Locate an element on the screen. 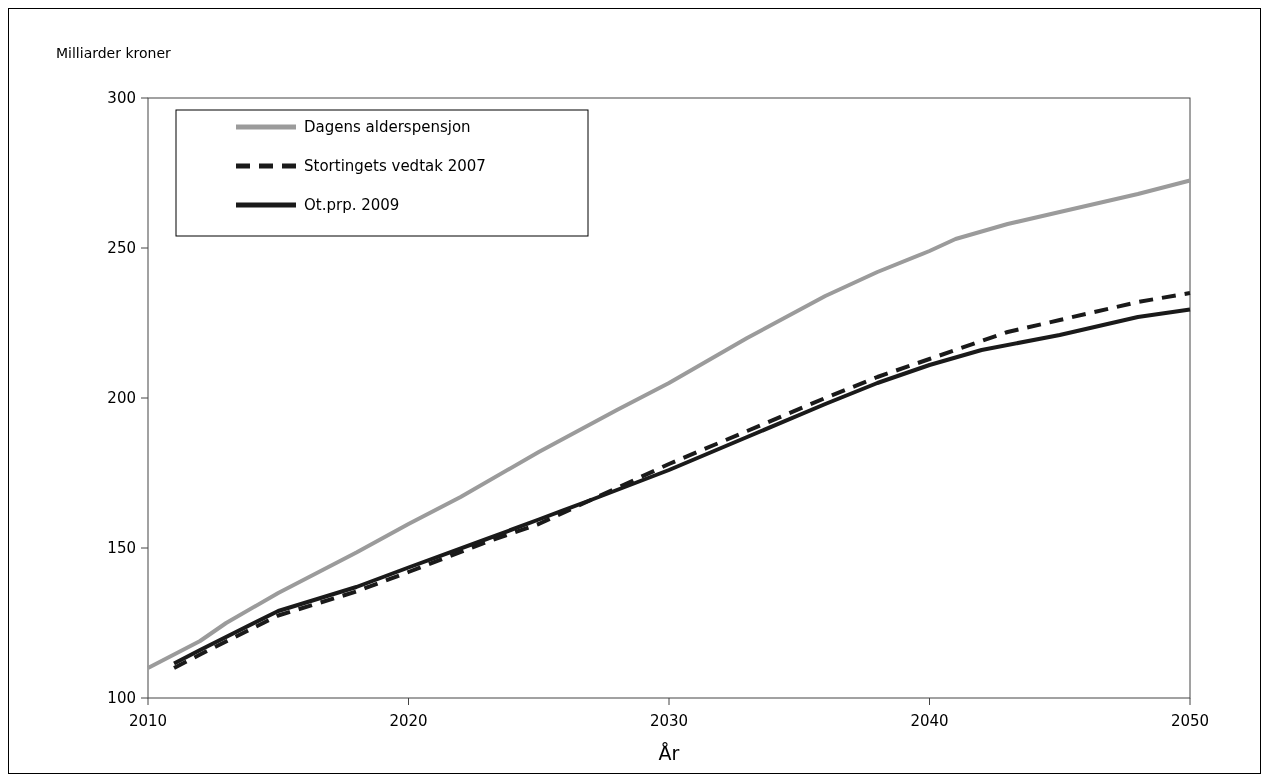 This screenshot has height=782, width=1269. y-tick-label: 300 is located at coordinates (121, 98).